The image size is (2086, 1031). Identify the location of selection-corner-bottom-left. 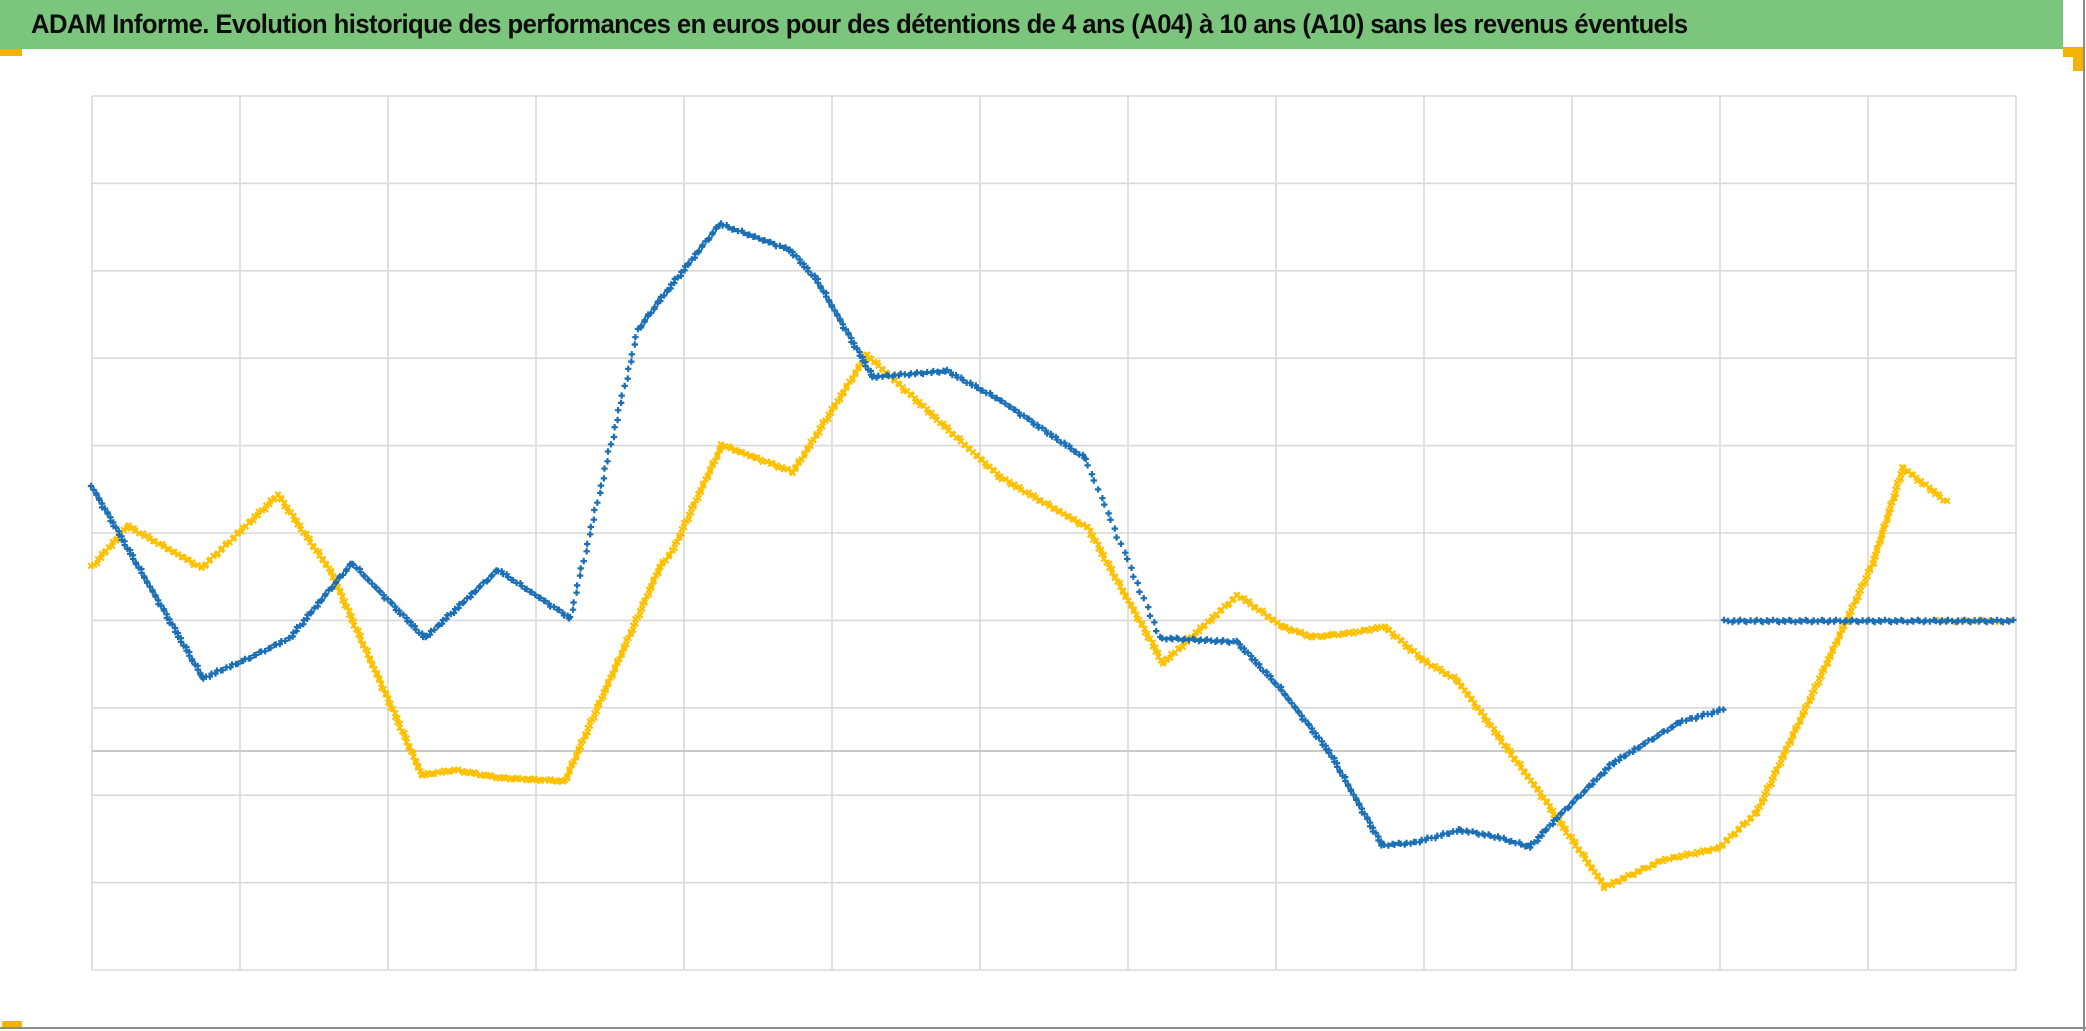
(12, 1024).